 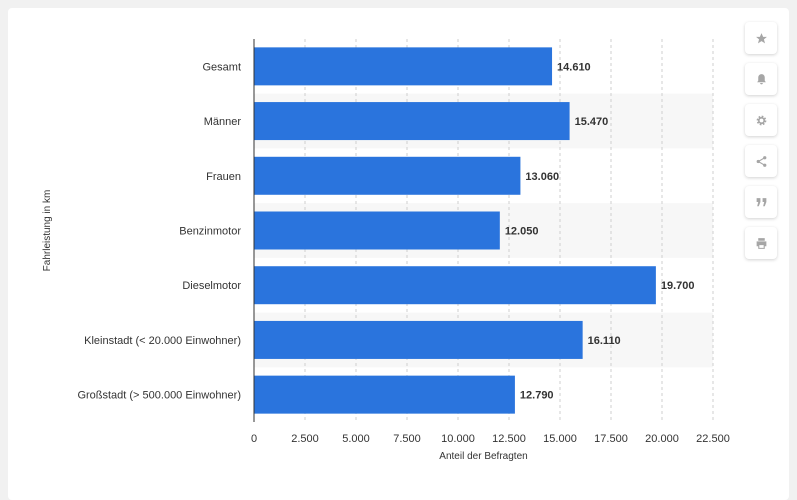 I want to click on gear-icon, so click(x=761, y=120).